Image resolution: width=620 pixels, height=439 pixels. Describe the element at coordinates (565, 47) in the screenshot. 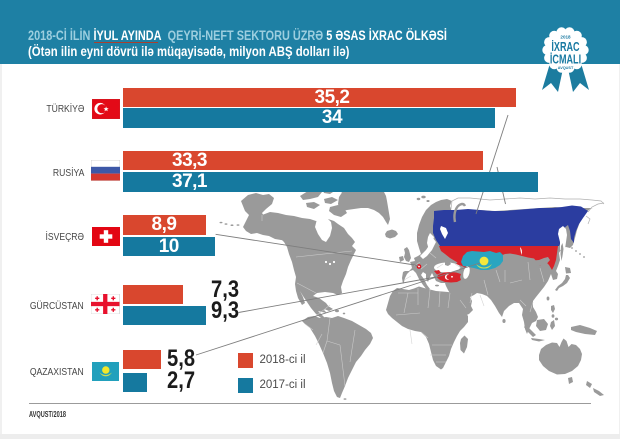

I see `svg-text: İXRAC` at that location.